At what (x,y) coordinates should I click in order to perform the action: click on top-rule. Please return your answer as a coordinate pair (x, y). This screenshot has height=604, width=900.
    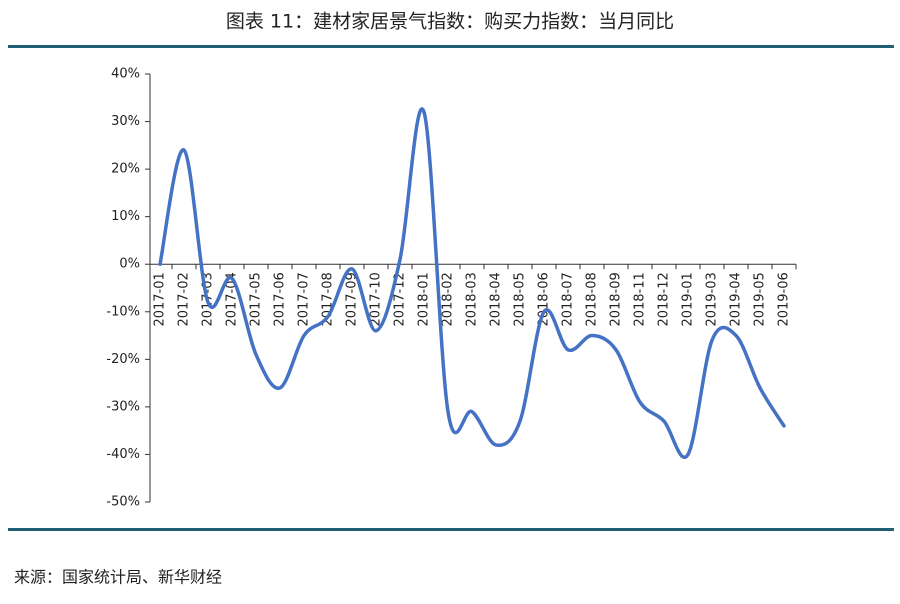
    Looking at the image, I should click on (451, 46).